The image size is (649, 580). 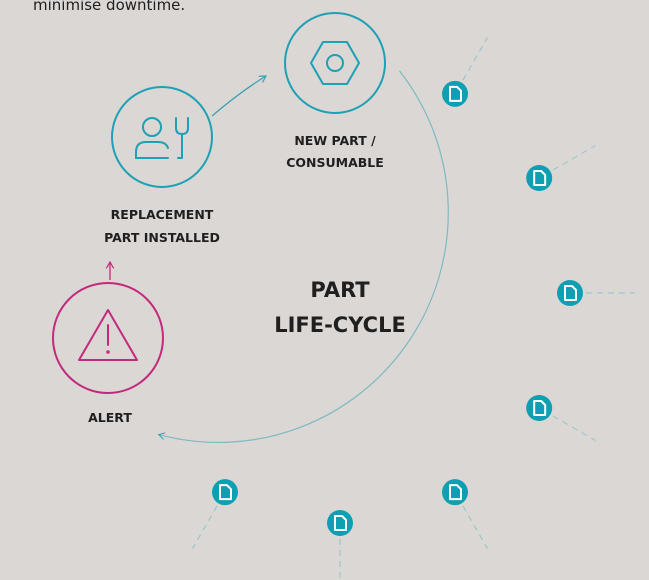 What do you see at coordinates (109, 7) in the screenshot?
I see `intro-text: minimise downtime.` at bounding box center [109, 7].